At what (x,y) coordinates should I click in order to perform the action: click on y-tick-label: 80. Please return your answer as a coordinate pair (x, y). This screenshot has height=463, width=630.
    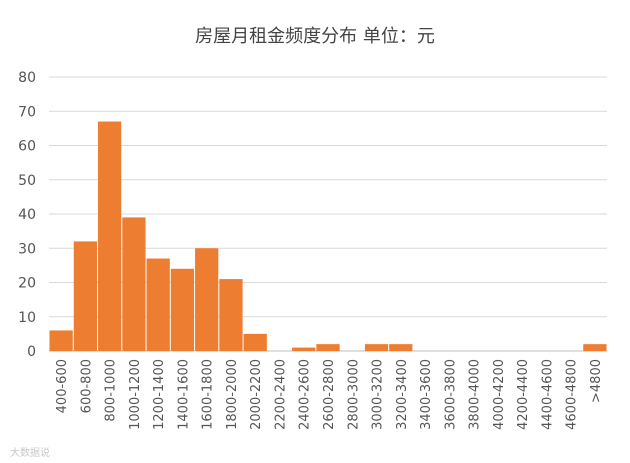
    Looking at the image, I should click on (27, 78).